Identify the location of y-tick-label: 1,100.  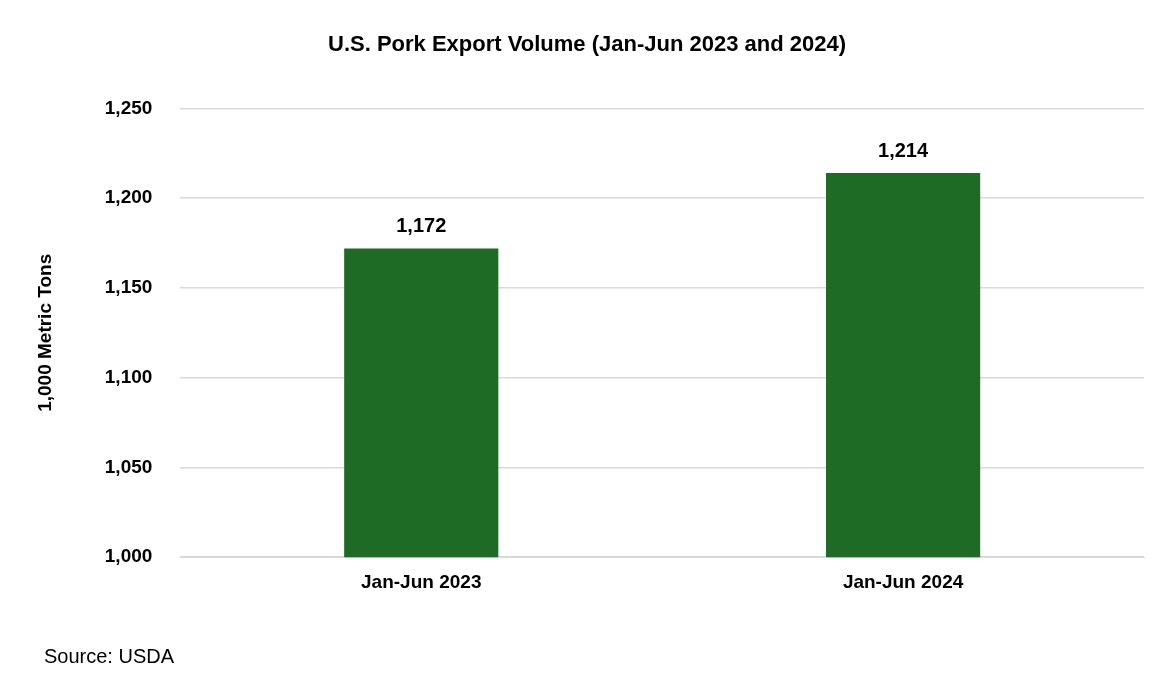
(128, 376).